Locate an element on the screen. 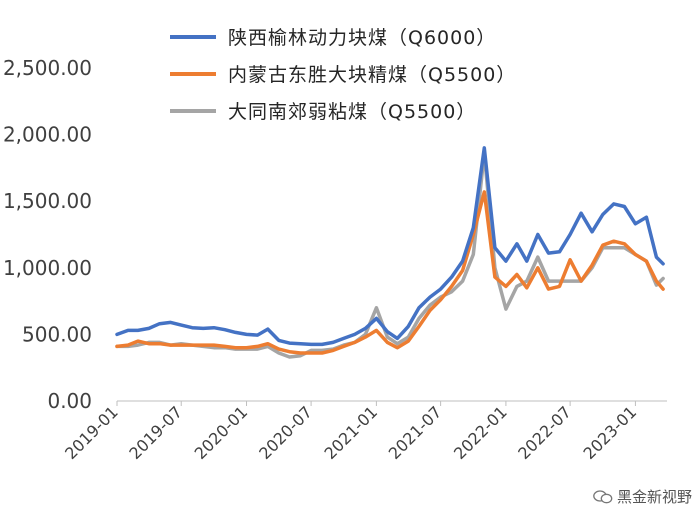  y-tick-label: 1,000.00 is located at coordinates (47, 268).